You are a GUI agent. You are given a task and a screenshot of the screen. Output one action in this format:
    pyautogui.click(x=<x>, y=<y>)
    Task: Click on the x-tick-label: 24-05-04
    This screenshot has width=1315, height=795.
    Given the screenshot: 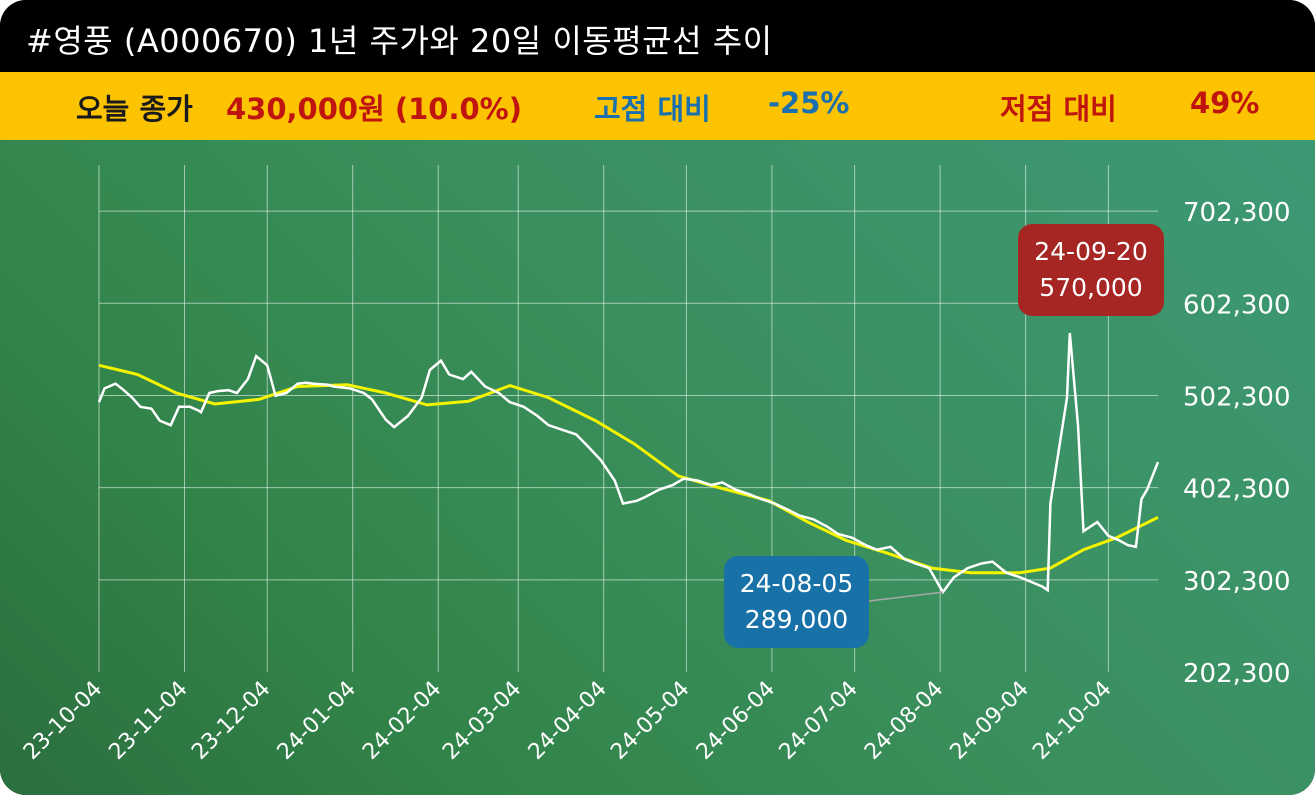 What is the action you would take?
    pyautogui.click(x=650, y=721)
    